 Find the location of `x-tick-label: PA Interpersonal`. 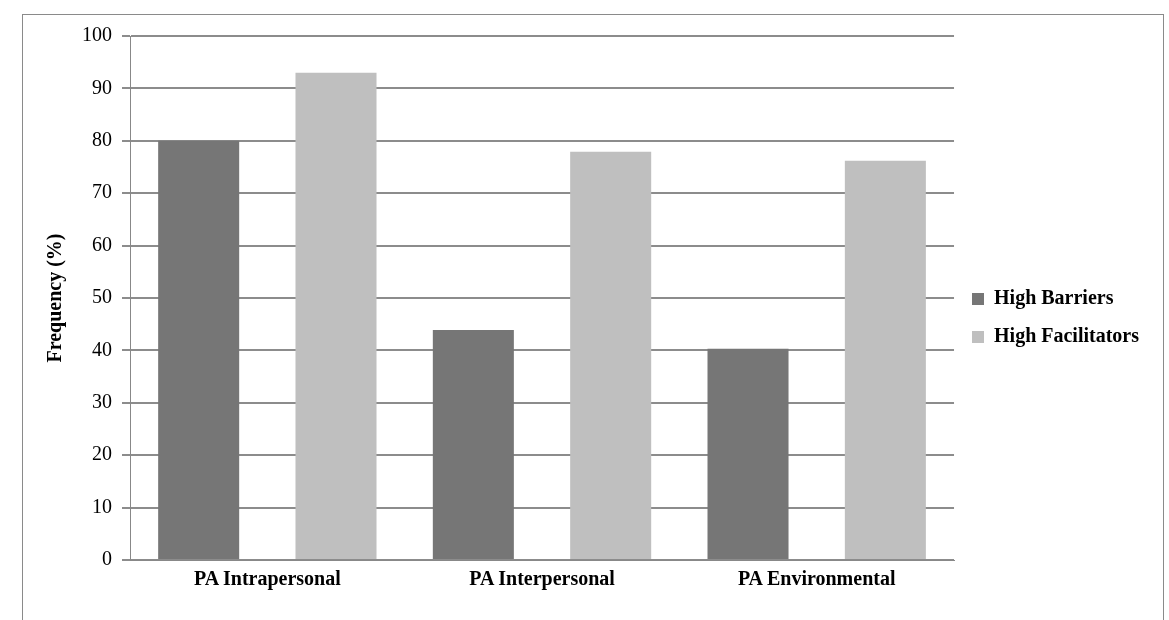

x-tick-label: PA Interpersonal is located at coordinates (542, 579).